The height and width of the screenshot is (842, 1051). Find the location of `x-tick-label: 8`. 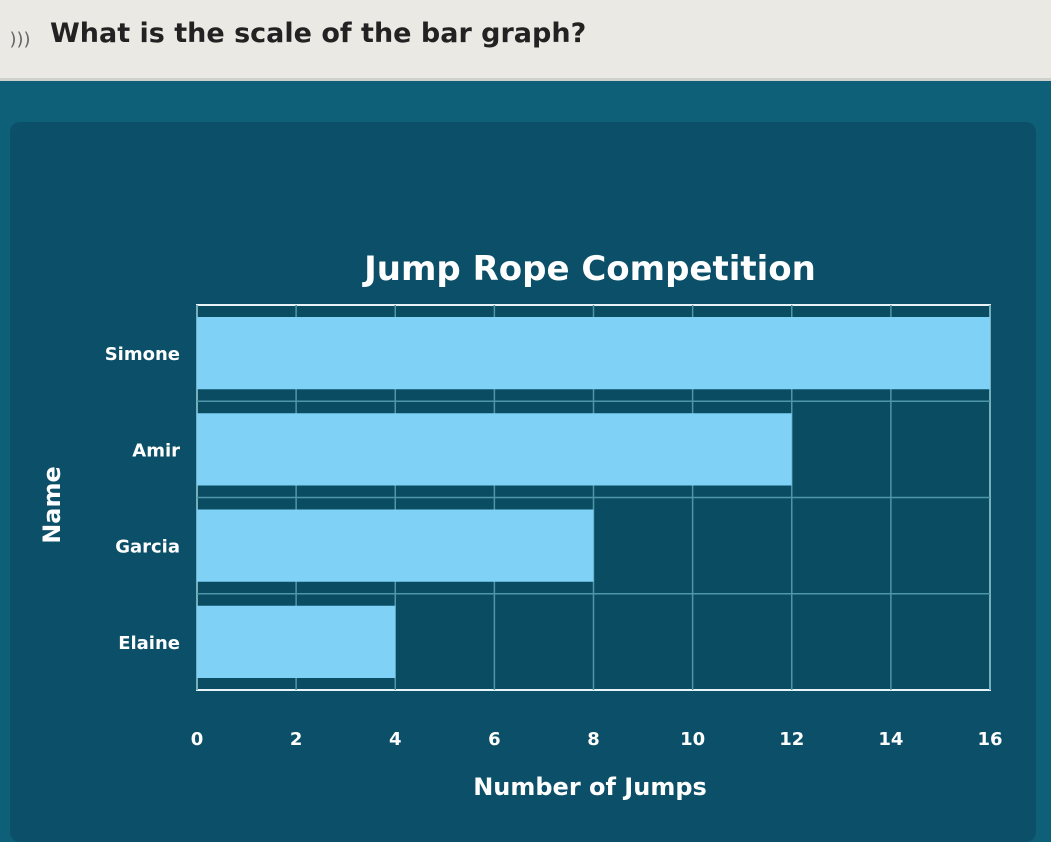

x-tick-label: 8 is located at coordinates (593, 739).